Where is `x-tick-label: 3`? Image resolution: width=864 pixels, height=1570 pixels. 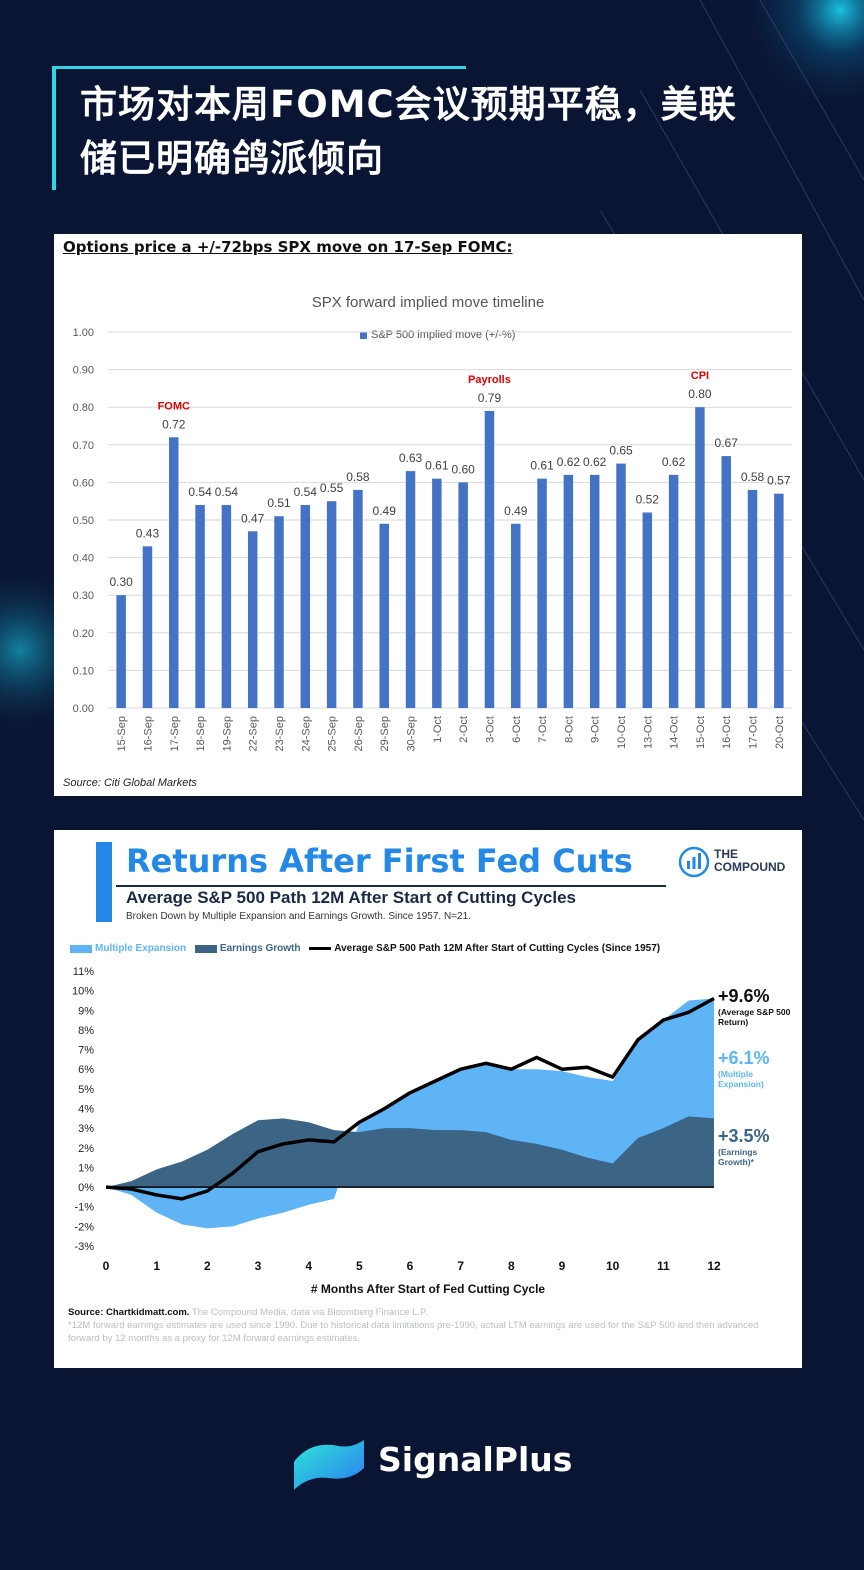
x-tick-label: 3 is located at coordinates (258, 1266).